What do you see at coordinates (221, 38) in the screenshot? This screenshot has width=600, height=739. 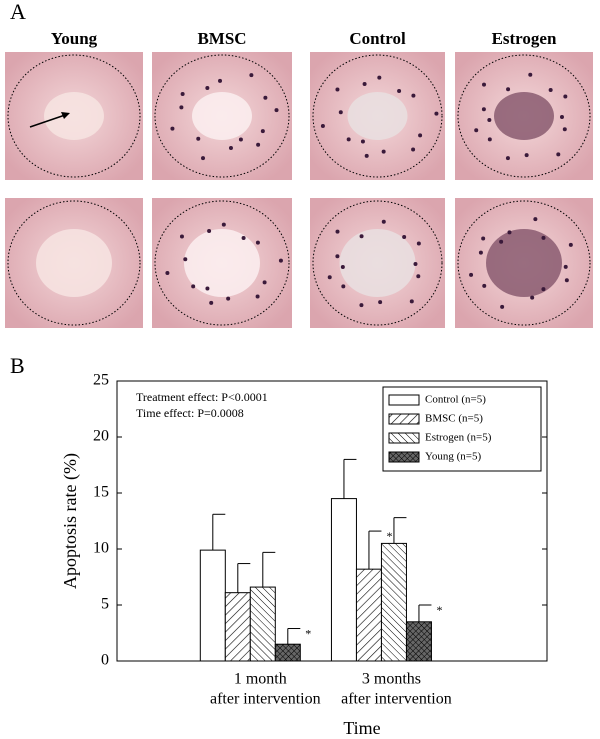 I see `column-label: BMSC` at bounding box center [221, 38].